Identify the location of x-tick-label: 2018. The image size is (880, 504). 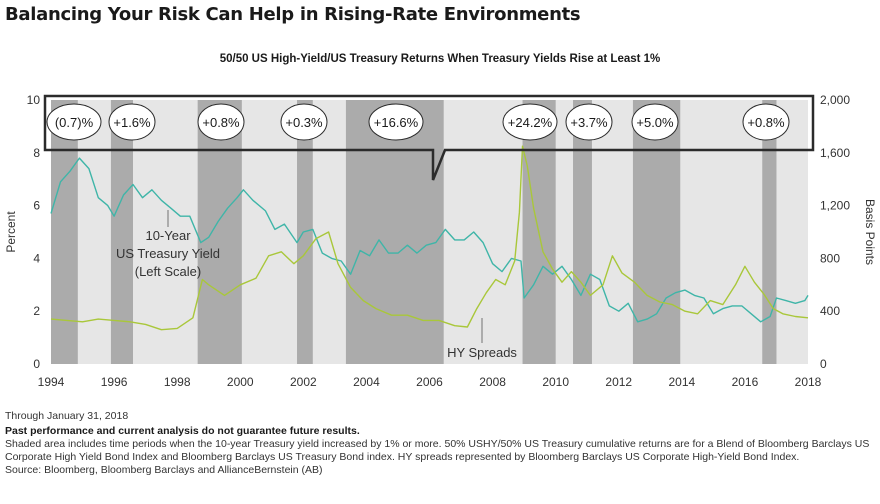
(808, 382).